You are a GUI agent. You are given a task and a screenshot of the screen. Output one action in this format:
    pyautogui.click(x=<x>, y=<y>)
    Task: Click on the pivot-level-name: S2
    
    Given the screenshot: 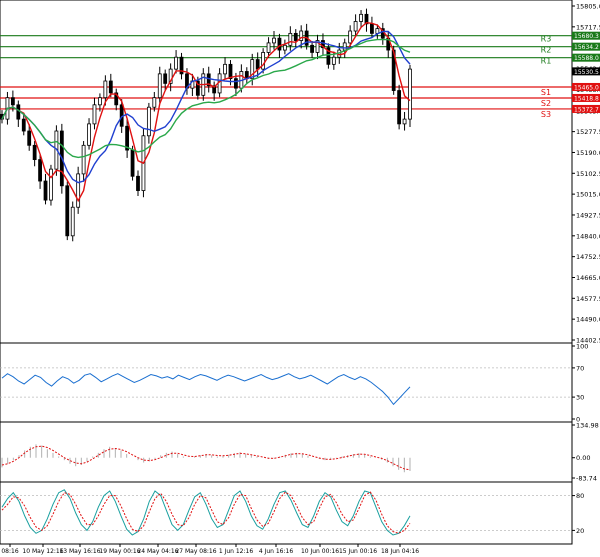 What is the action you would take?
    pyautogui.click(x=546, y=103)
    